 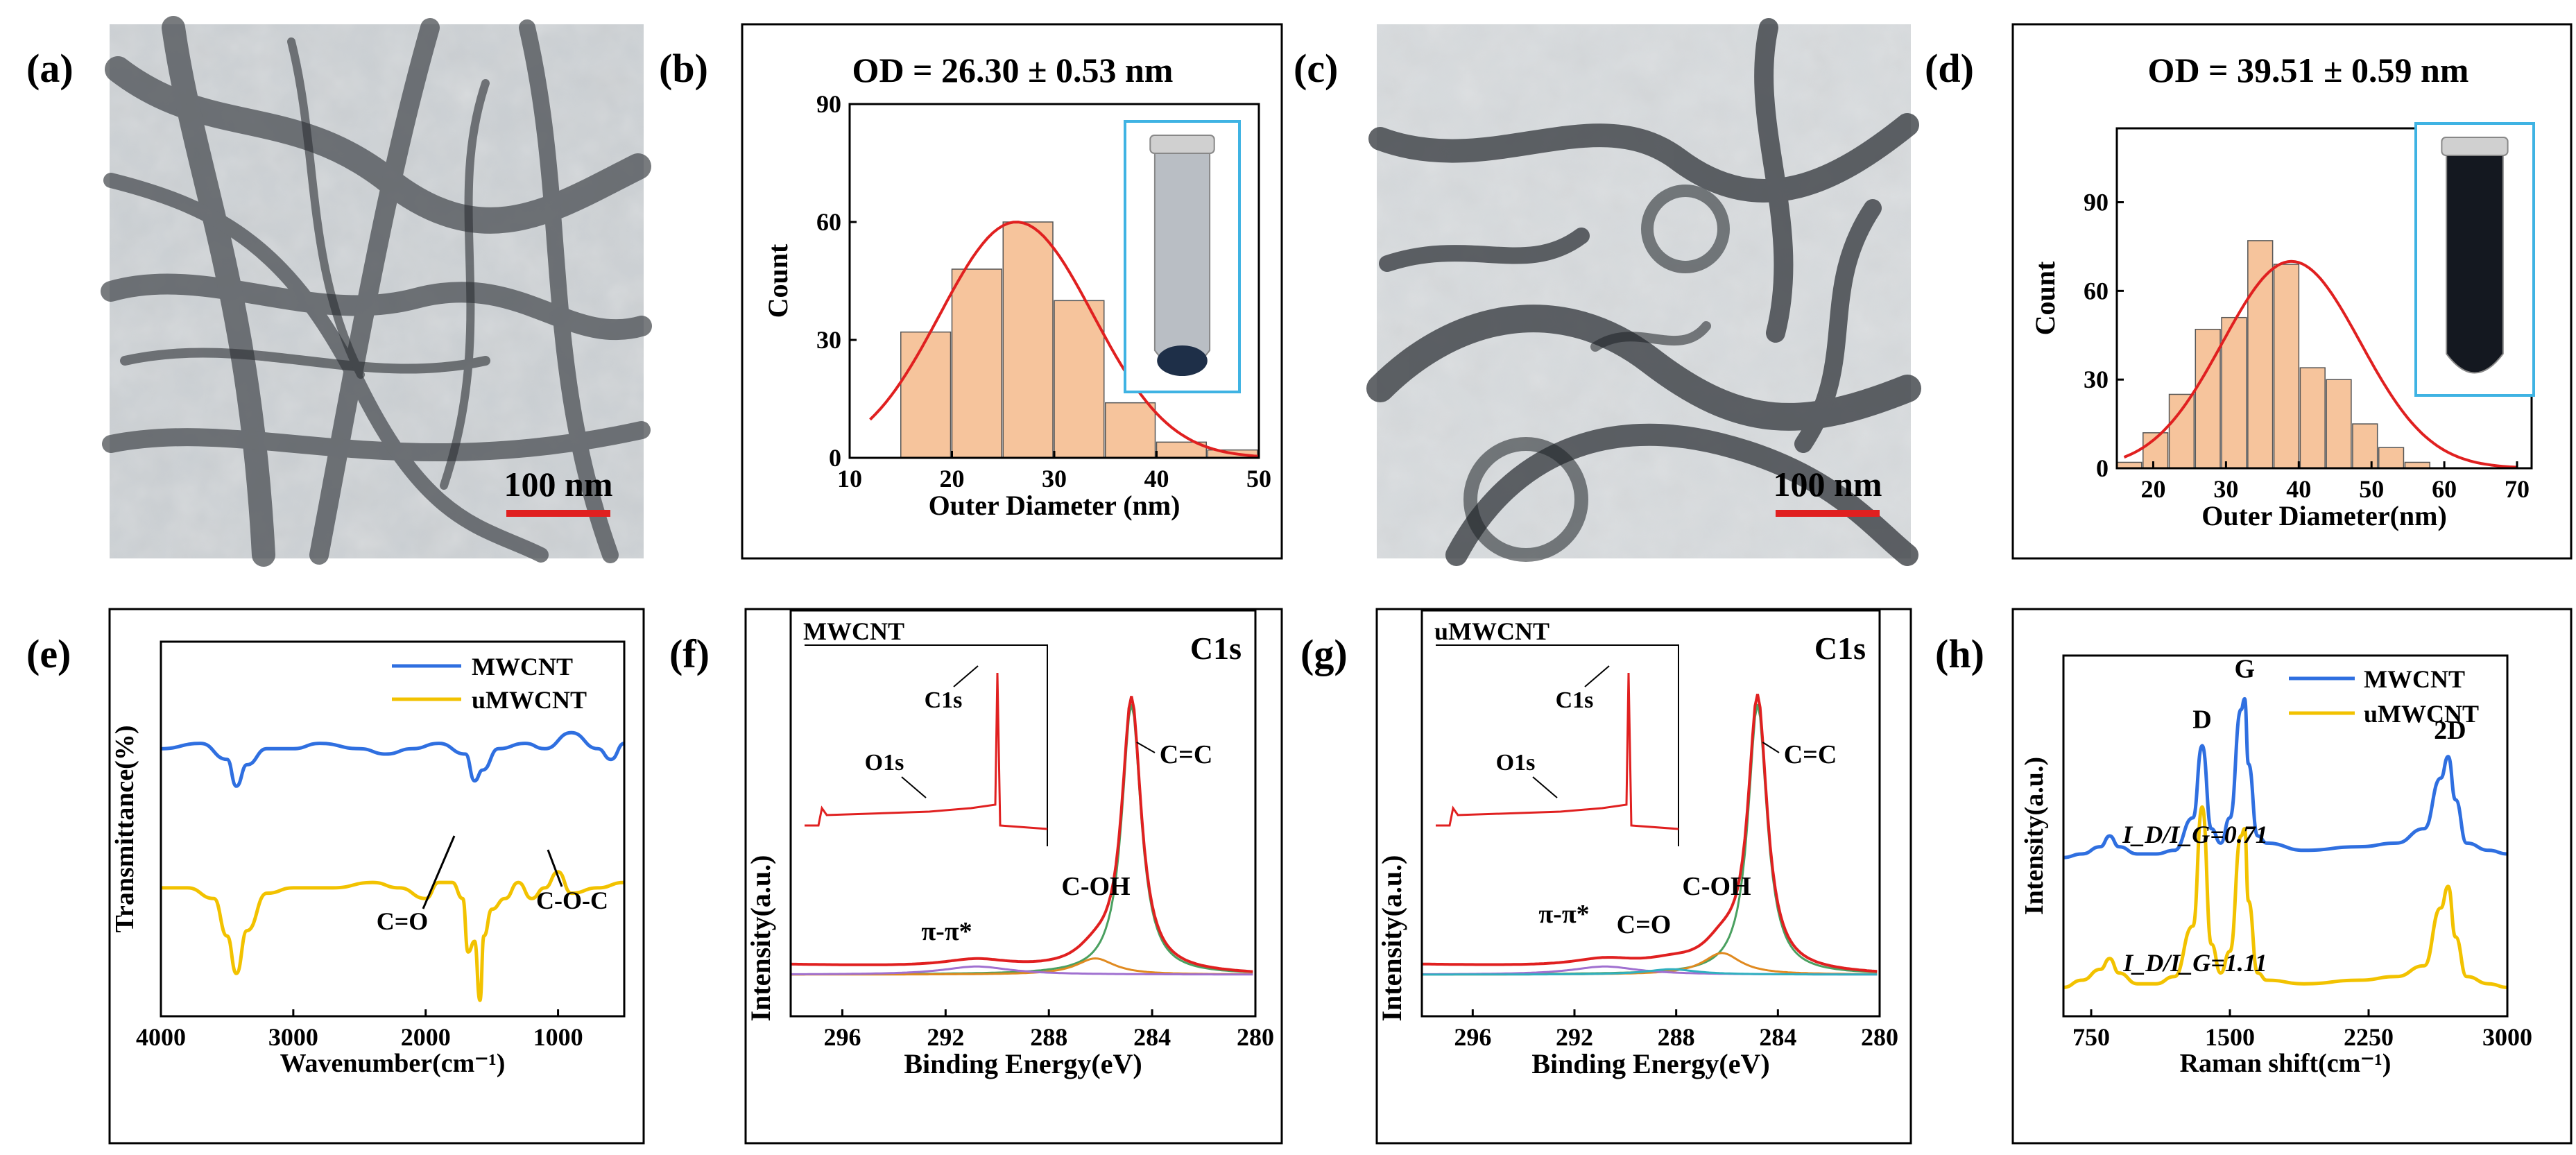 What do you see at coordinates (2194, 963) in the screenshot?
I see `annotation-id-ig-umwcnt: I_D/I_G=1.11` at bounding box center [2194, 963].